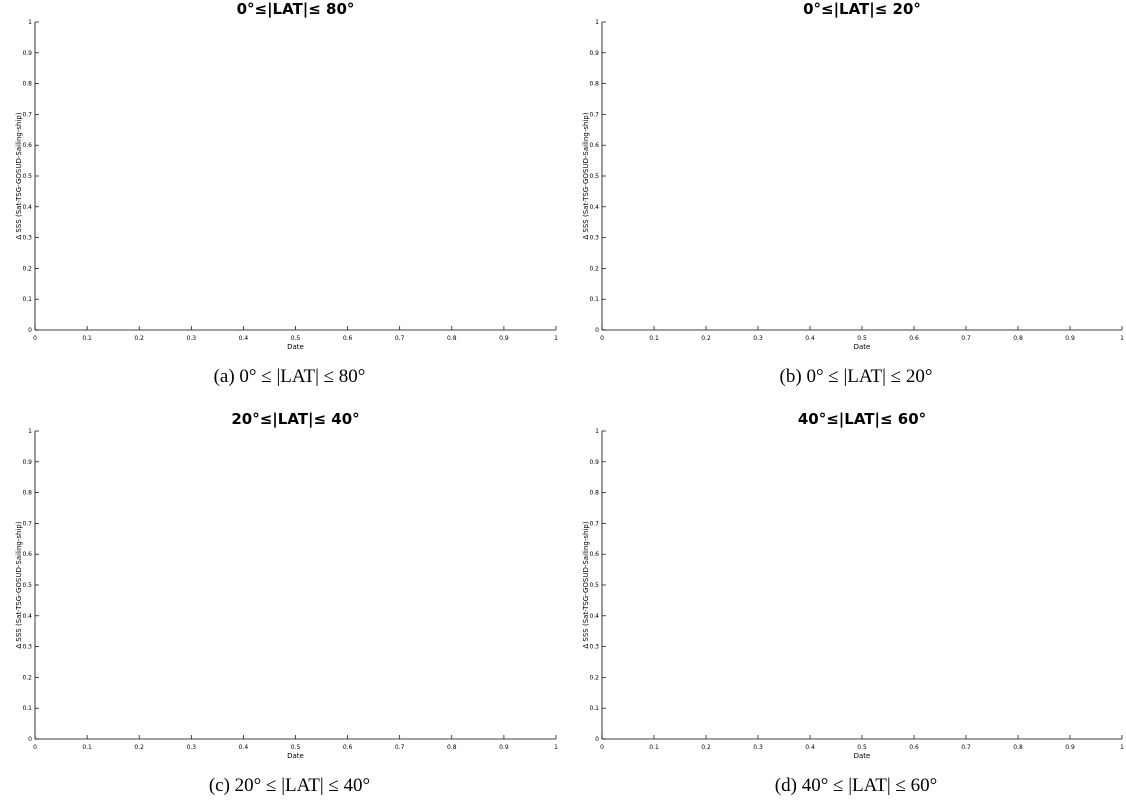 This screenshot has width=1126, height=807. I want to click on figure-caption: (a) 0° ≤ |LAT| ≤ 80°, so click(290, 376).